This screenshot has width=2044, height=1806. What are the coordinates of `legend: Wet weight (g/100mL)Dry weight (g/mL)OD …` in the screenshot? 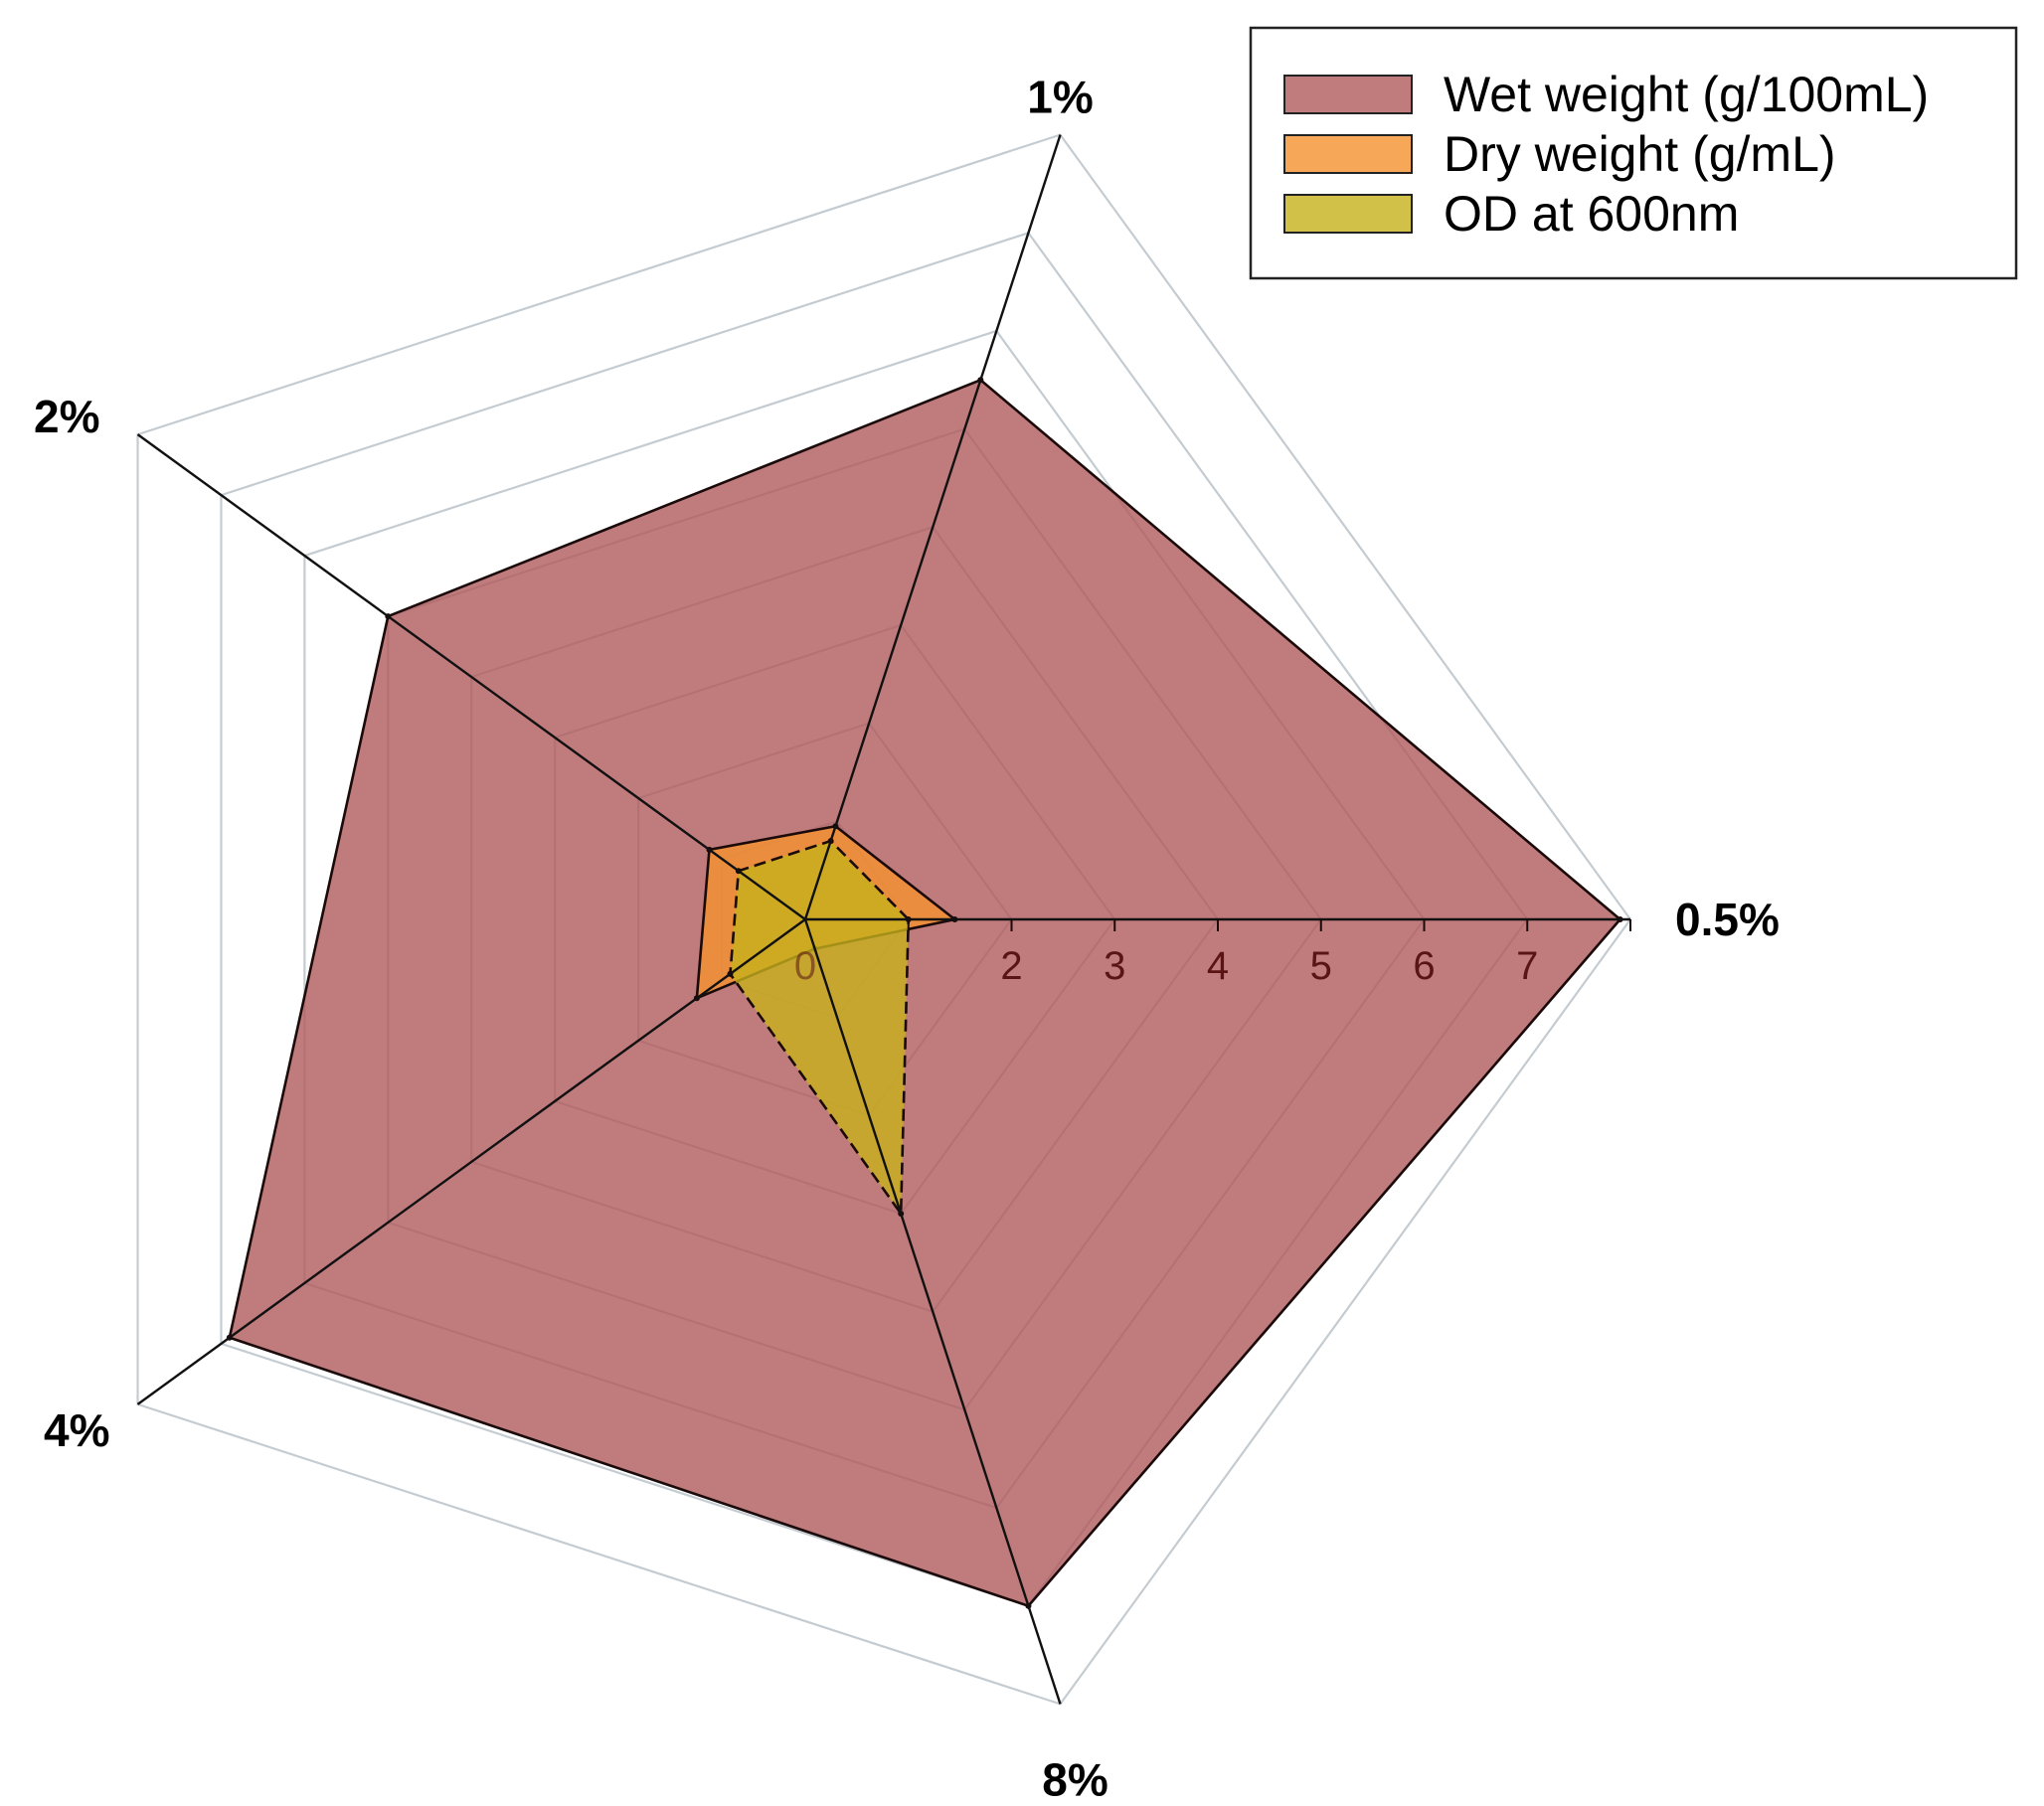 It's located at (1633, 153).